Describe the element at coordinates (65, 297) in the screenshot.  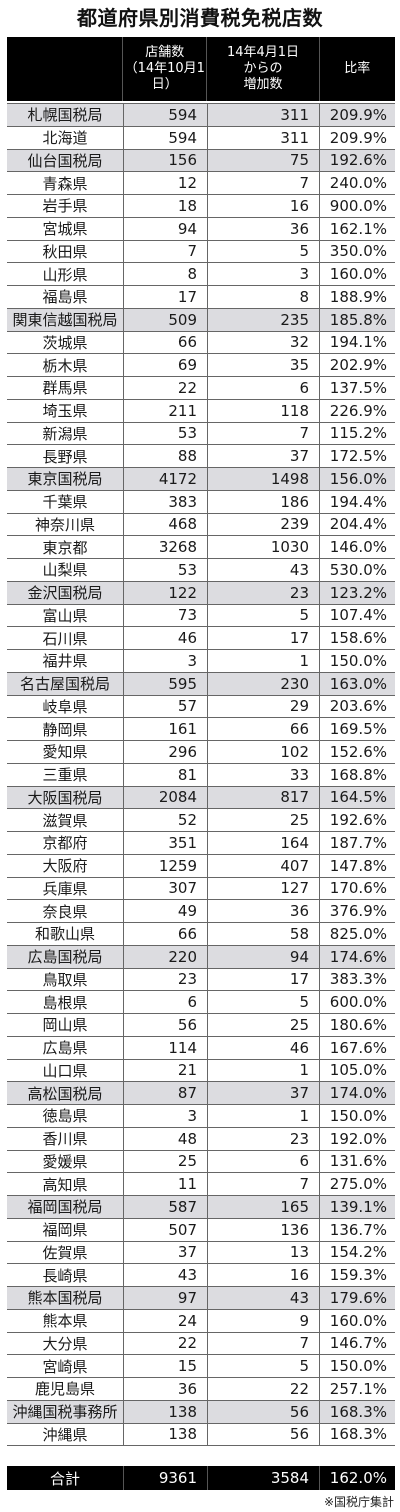
I see `cell-name: 福島県` at that location.